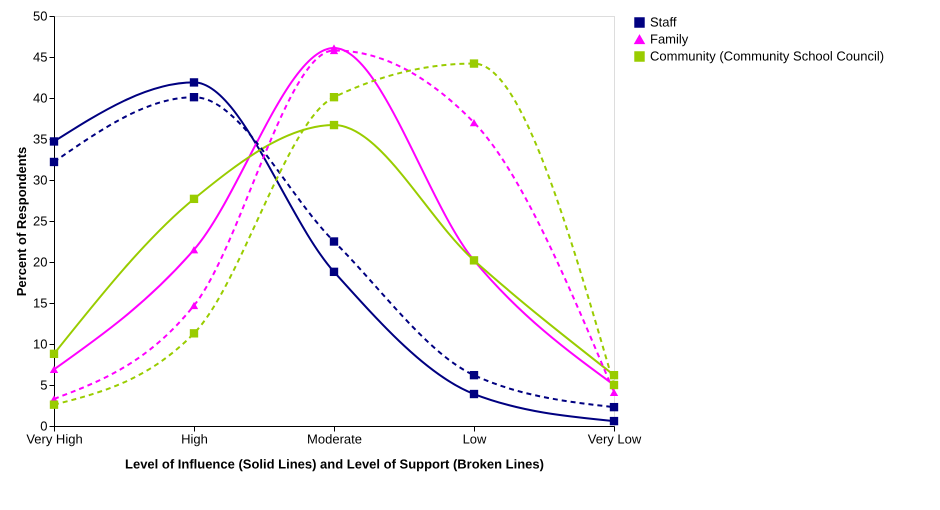 The width and height of the screenshot is (940, 510). I want to click on legend-label: Staff, so click(663, 22).